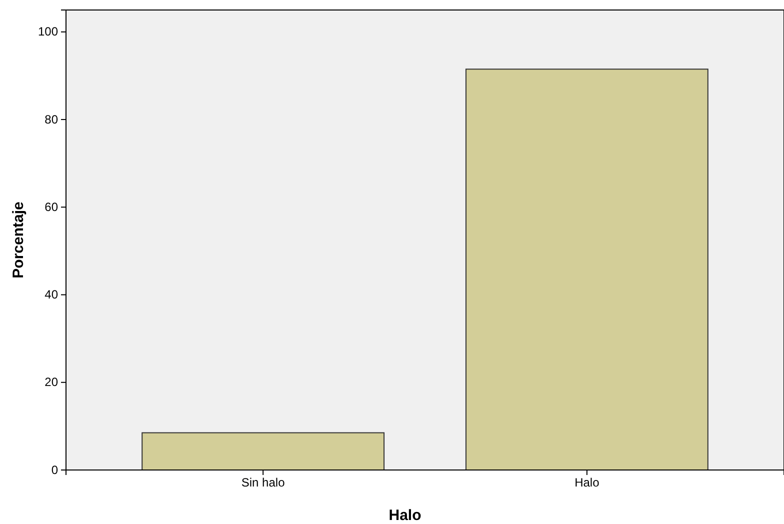  What do you see at coordinates (51, 207) in the screenshot?
I see `y-tick-label: 60` at bounding box center [51, 207].